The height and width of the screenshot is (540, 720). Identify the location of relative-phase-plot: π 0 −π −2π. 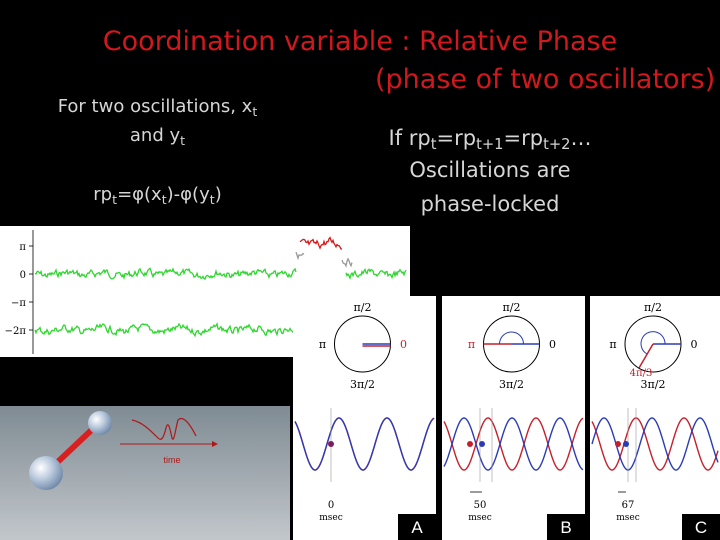
(205, 291).